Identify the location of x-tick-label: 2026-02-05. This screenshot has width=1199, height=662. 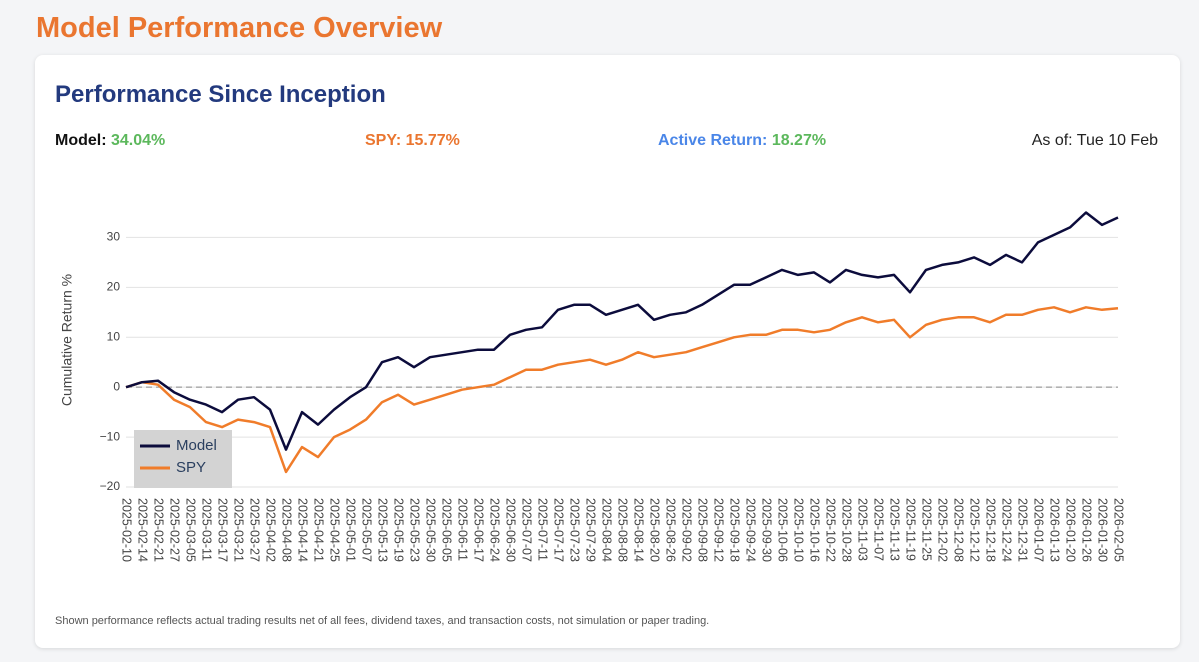
(1119, 530).